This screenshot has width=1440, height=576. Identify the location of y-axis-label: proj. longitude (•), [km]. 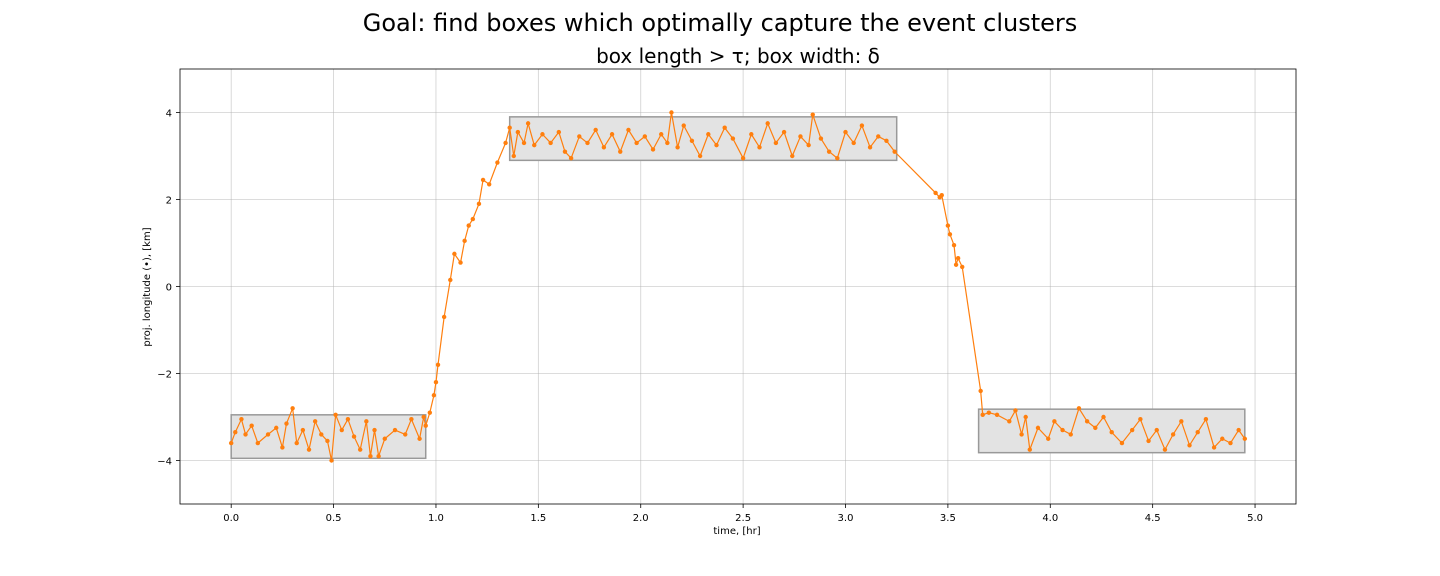
(147, 286).